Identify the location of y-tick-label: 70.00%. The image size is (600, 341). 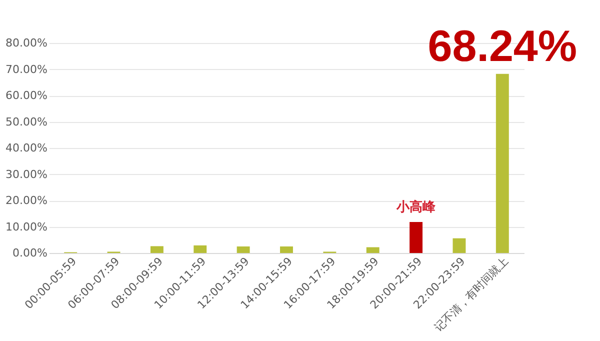
(27, 69).